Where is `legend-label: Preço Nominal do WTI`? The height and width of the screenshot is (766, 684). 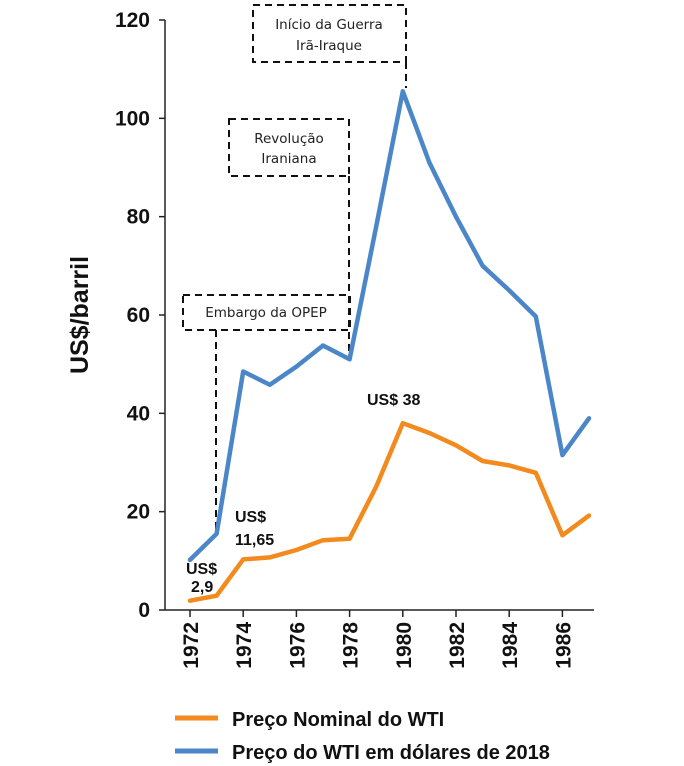
legend-label: Preço Nominal do WTI is located at coordinates (338, 720).